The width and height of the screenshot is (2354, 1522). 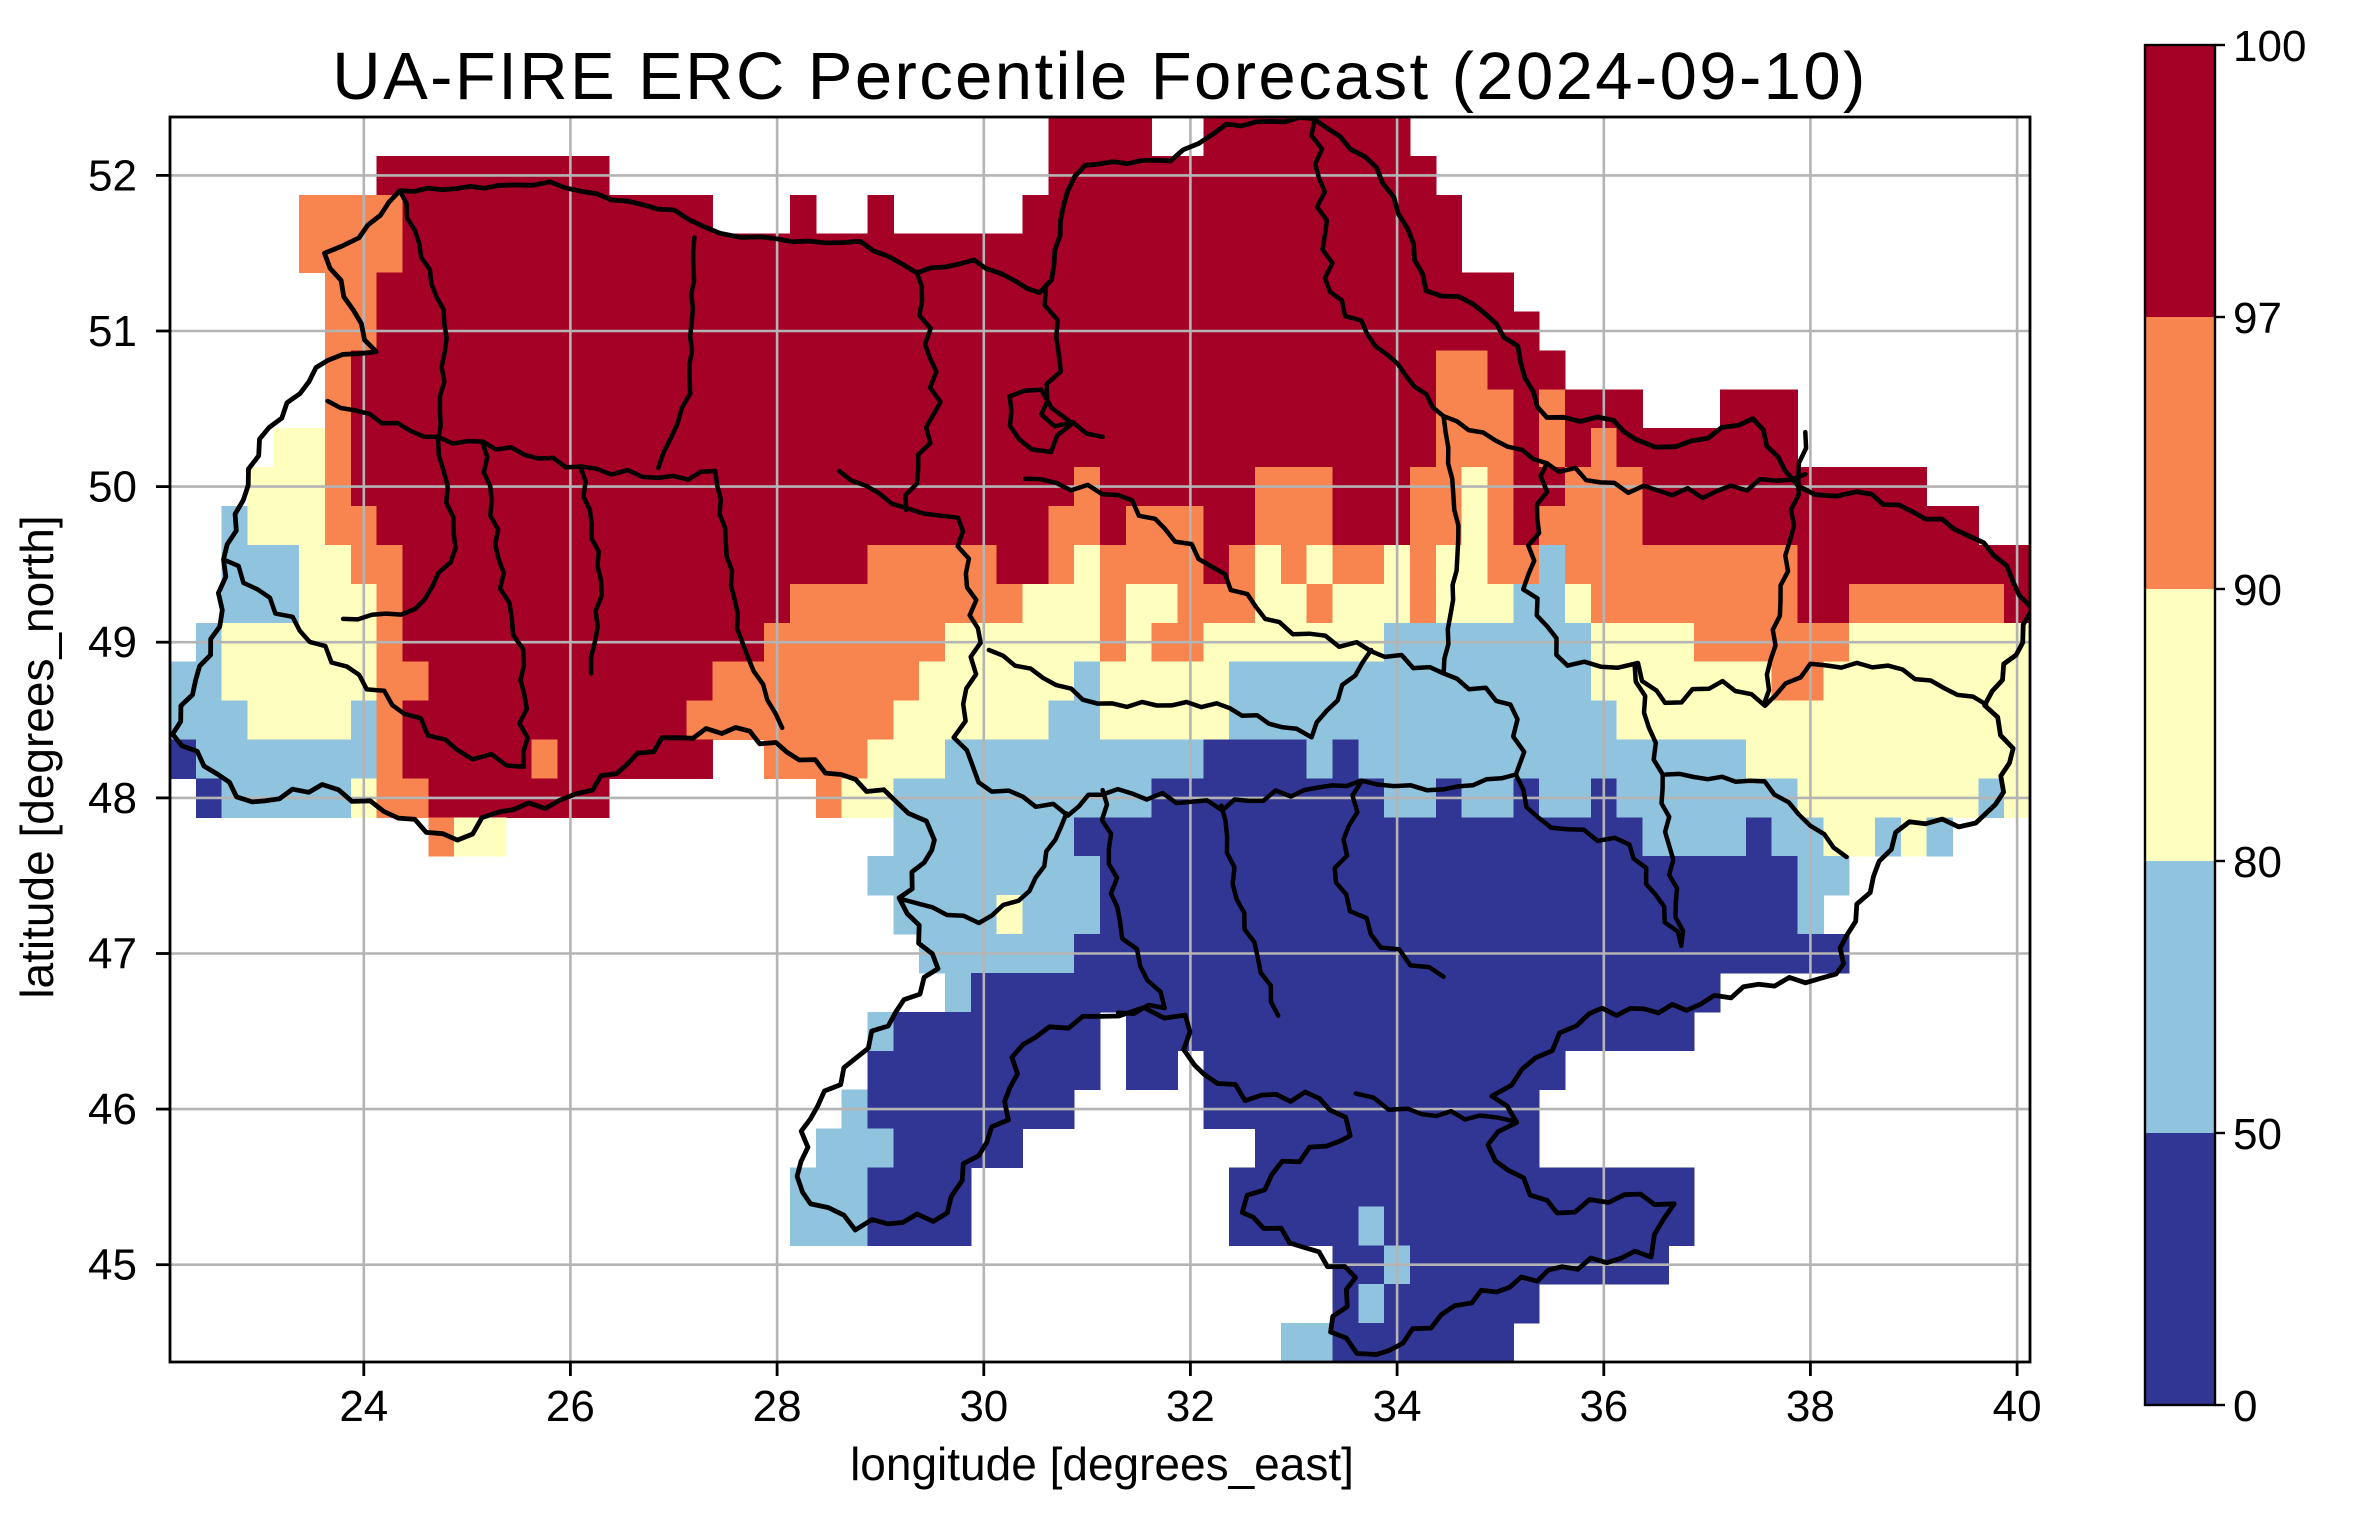 I want to click on svg-text: 51, so click(x=112, y=331).